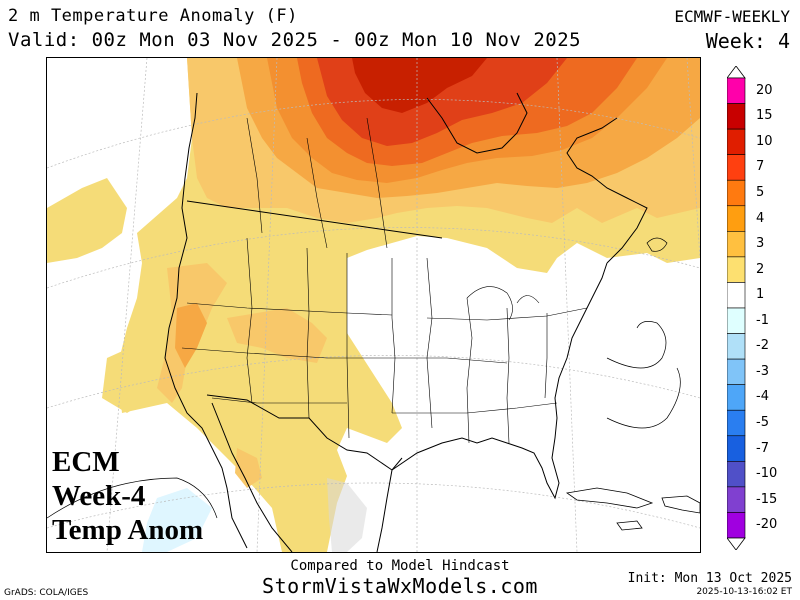 Image resolution: width=800 pixels, height=600 pixels. I want to click on model-name: ECMWF-WEEKLY, so click(732, 16).